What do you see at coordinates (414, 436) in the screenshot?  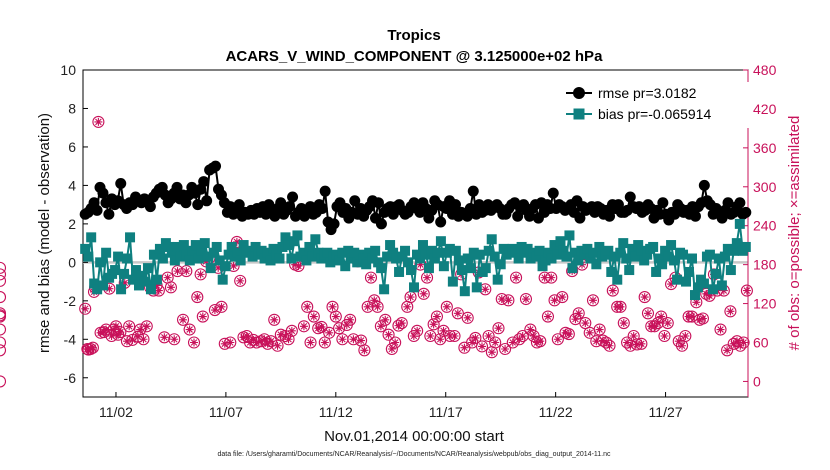 I see `x-axis-label: Nov.01,2014 00:00:00 start` at bounding box center [414, 436].